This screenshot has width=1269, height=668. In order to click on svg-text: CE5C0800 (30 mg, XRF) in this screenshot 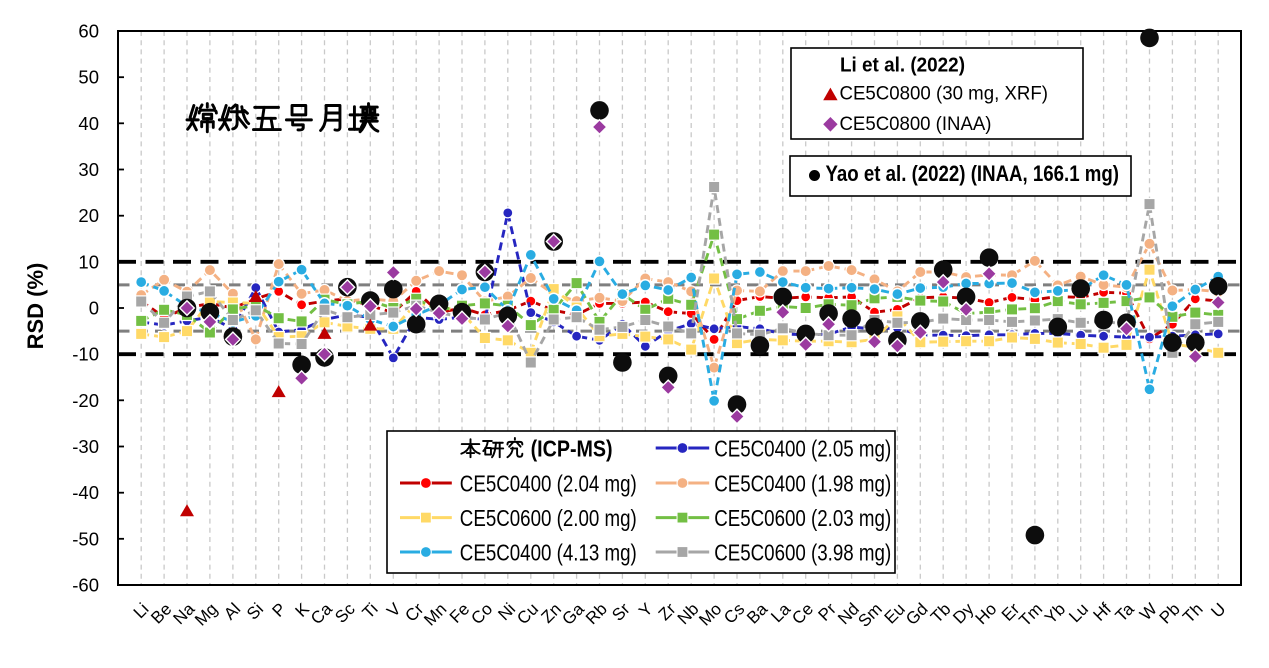, I will do `click(944, 93)`.